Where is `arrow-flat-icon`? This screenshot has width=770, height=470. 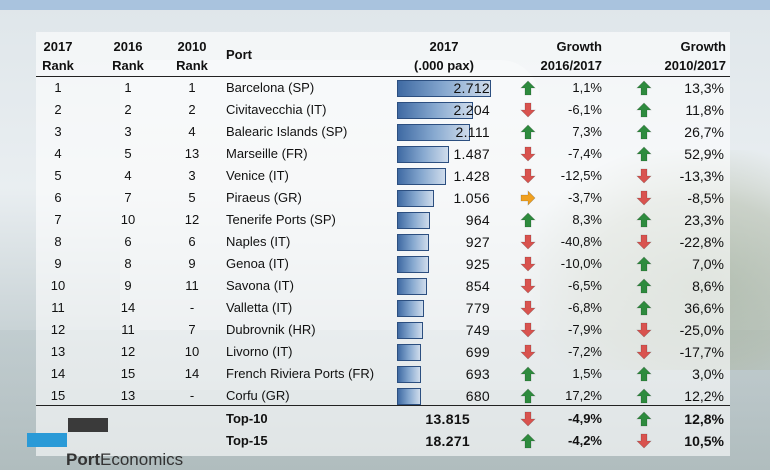
arrow-flat-icon is located at coordinates (528, 198).